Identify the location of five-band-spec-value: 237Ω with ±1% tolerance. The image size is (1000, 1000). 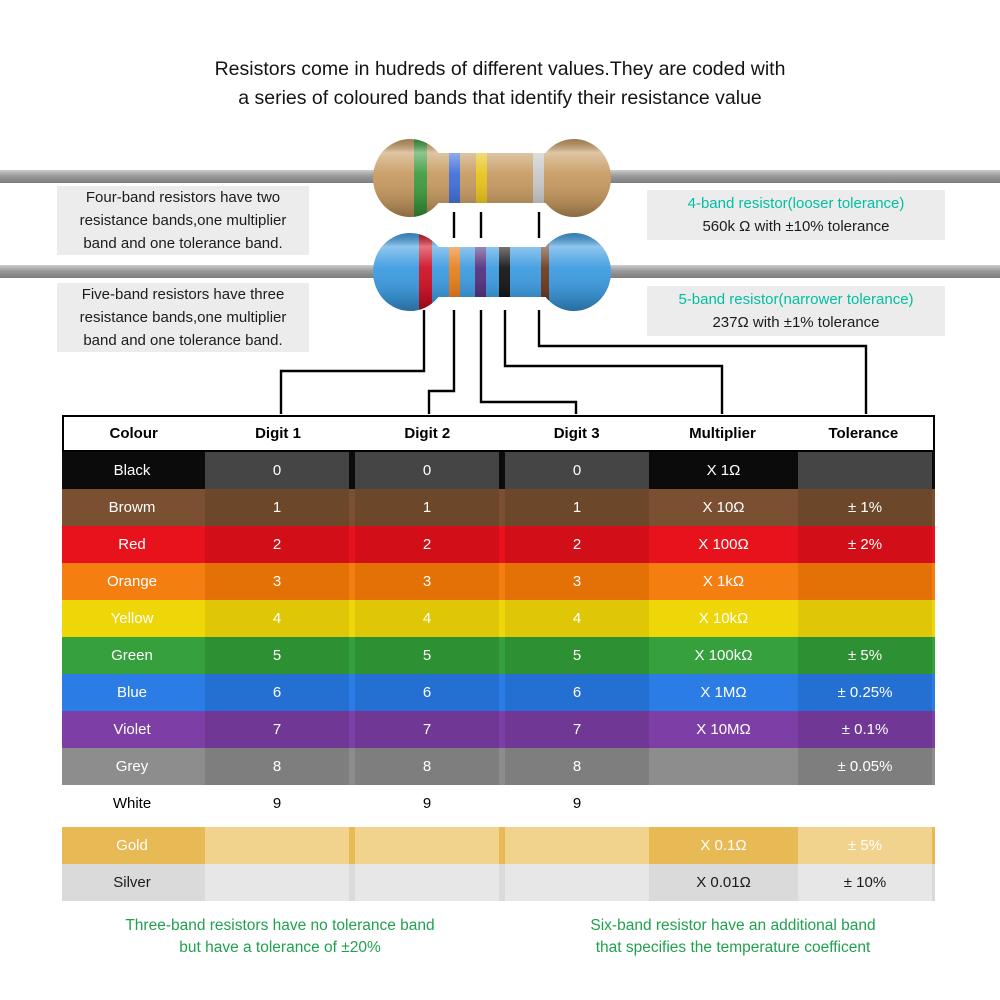
(796, 322).